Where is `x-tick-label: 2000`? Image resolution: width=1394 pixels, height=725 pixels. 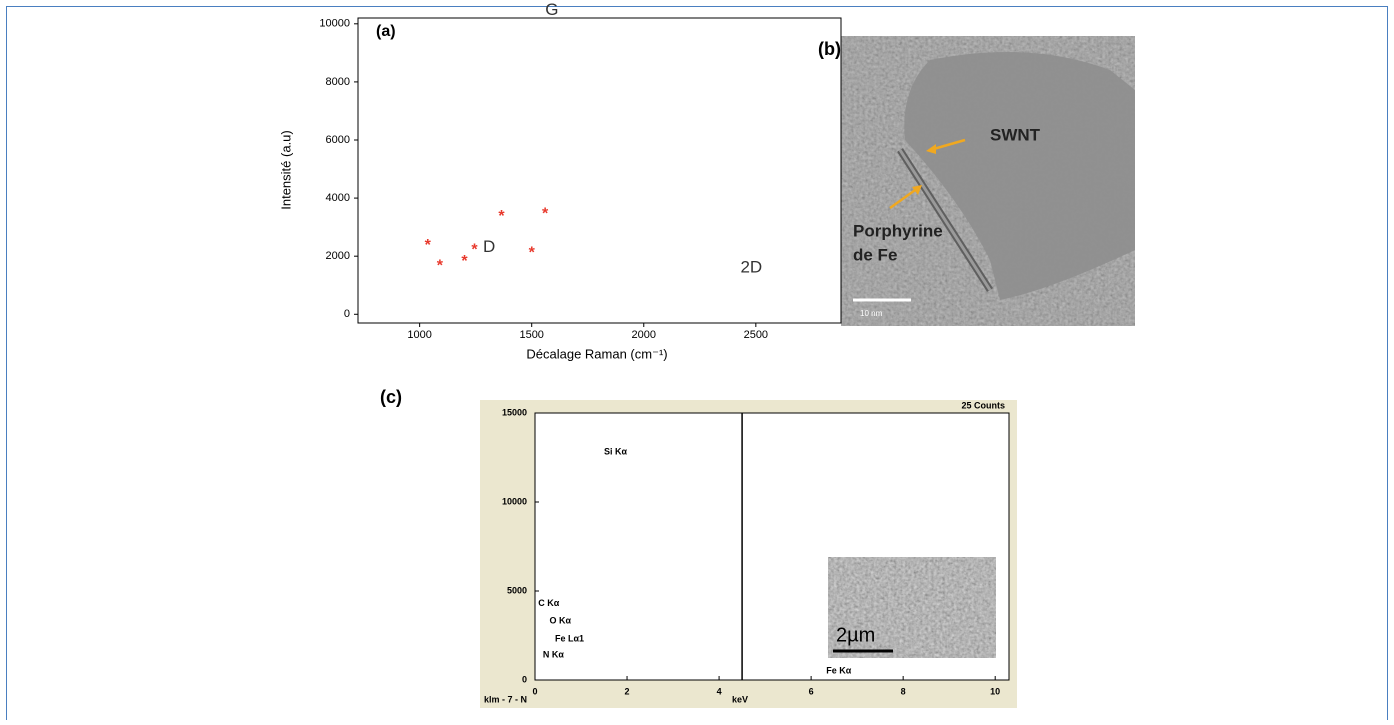 x-tick-label: 2000 is located at coordinates (644, 335).